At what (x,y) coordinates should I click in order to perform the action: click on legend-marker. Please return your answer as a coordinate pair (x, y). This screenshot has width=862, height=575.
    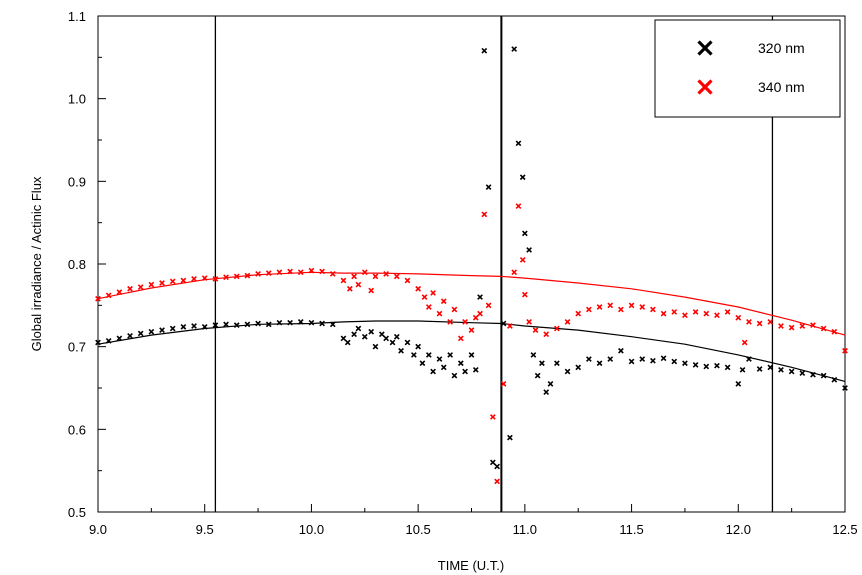
    Looking at the image, I should click on (705, 87).